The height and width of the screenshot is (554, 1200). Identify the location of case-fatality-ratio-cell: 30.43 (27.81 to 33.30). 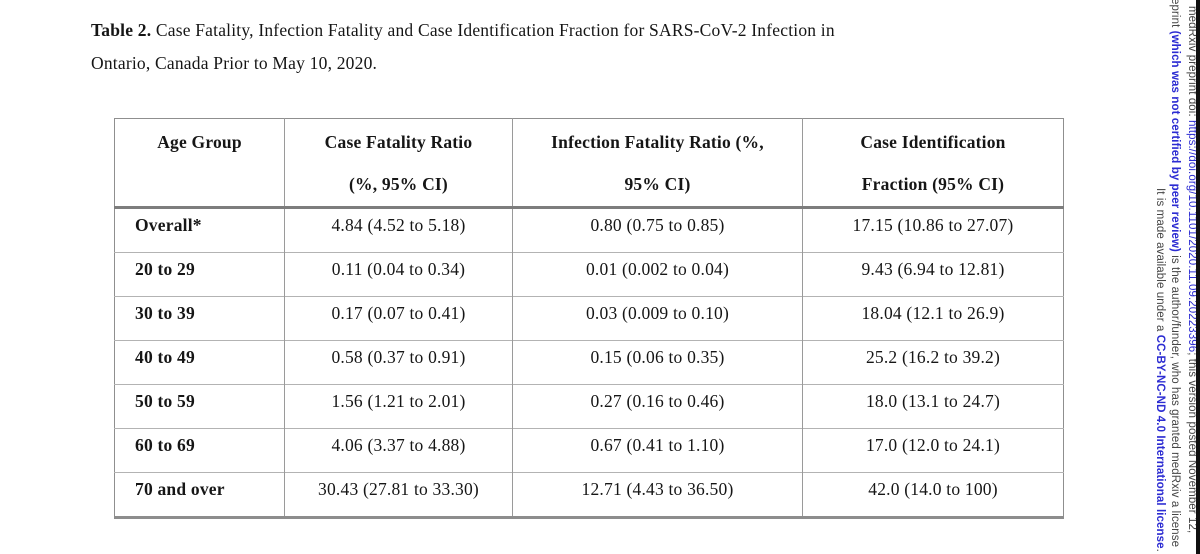
(398, 495).